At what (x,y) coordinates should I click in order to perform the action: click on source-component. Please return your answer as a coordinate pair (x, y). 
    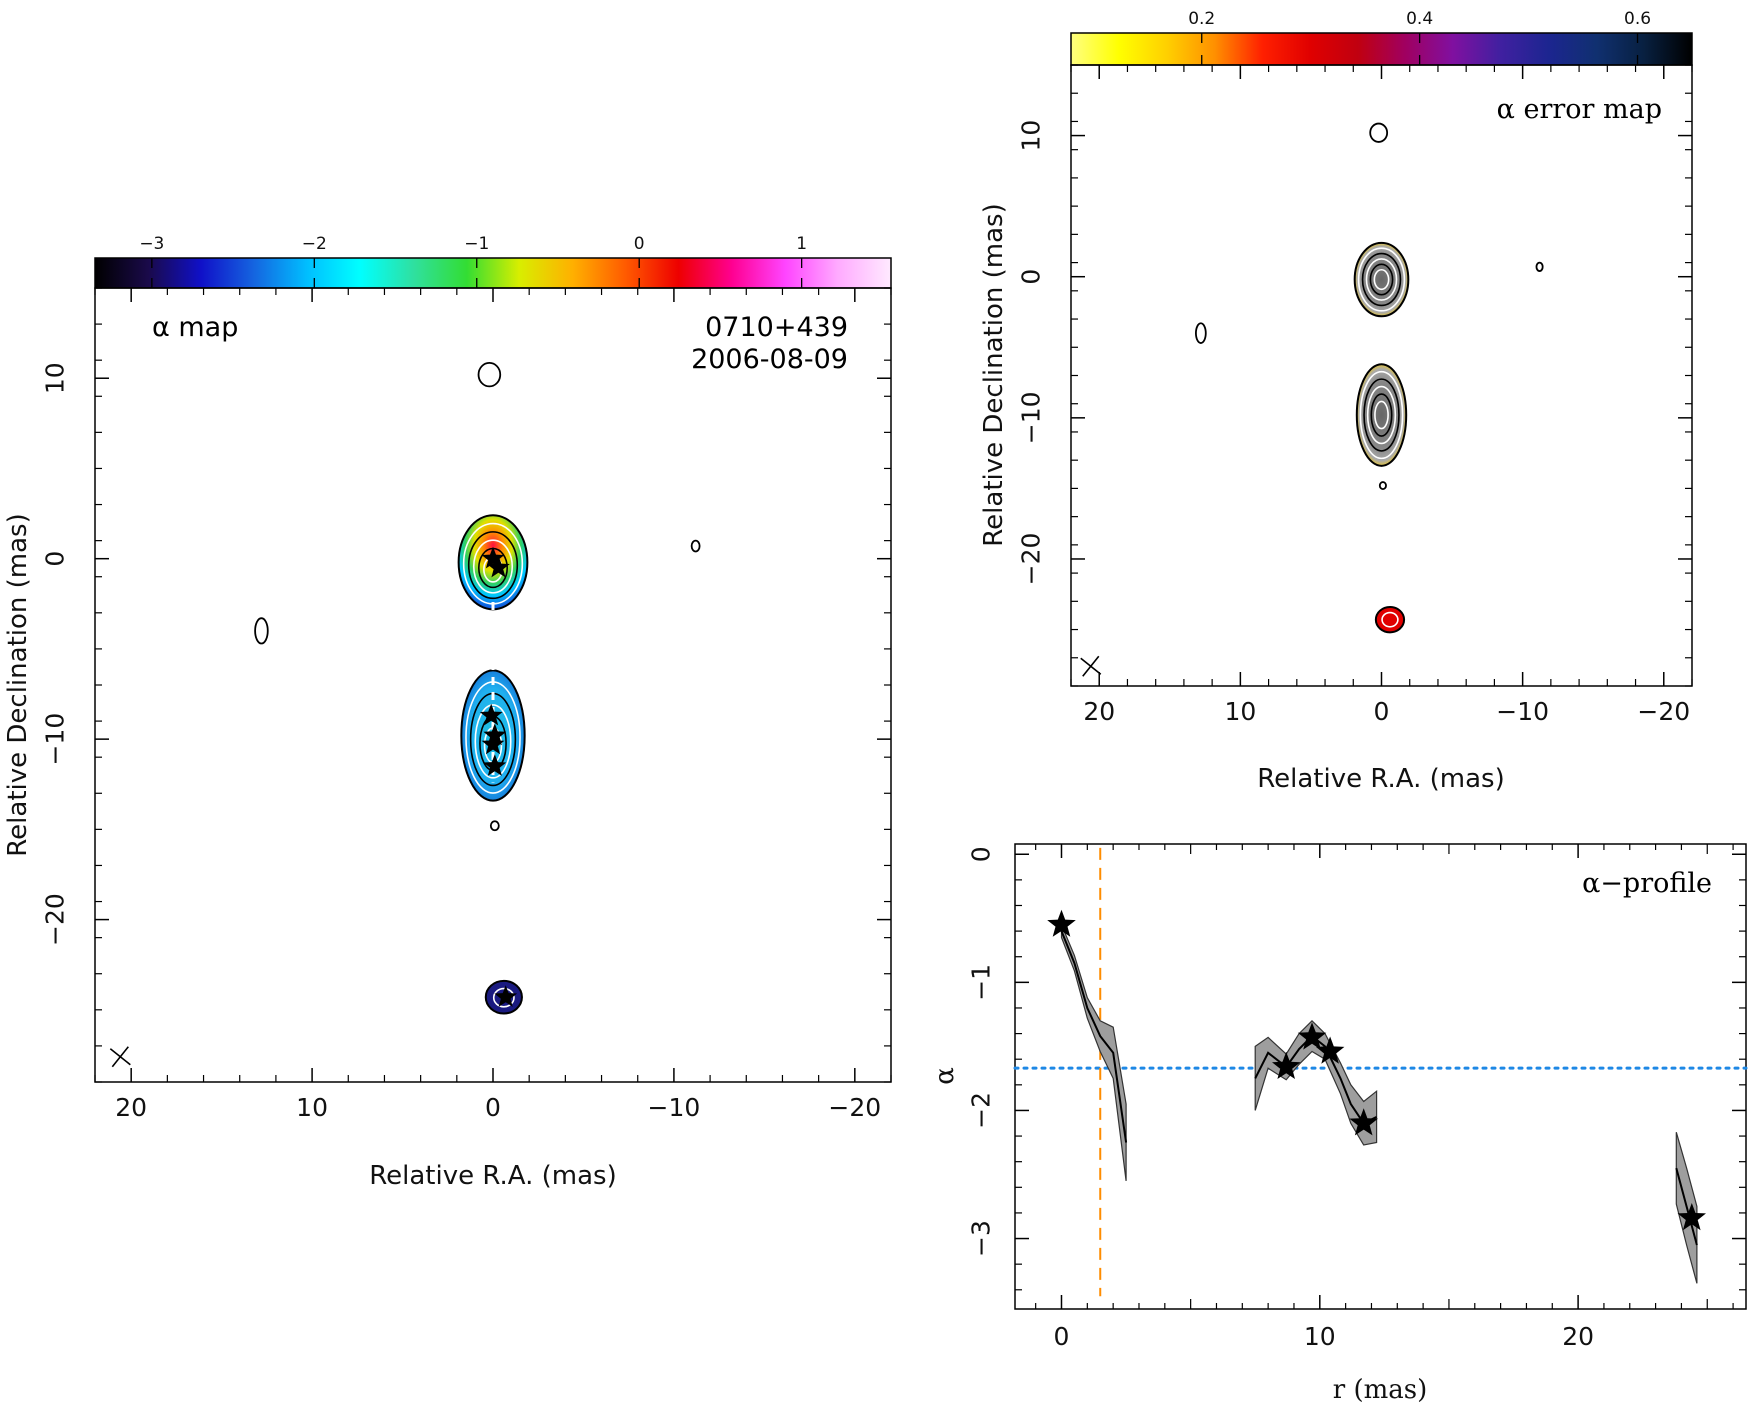
    Looking at the image, I should click on (1390, 619).